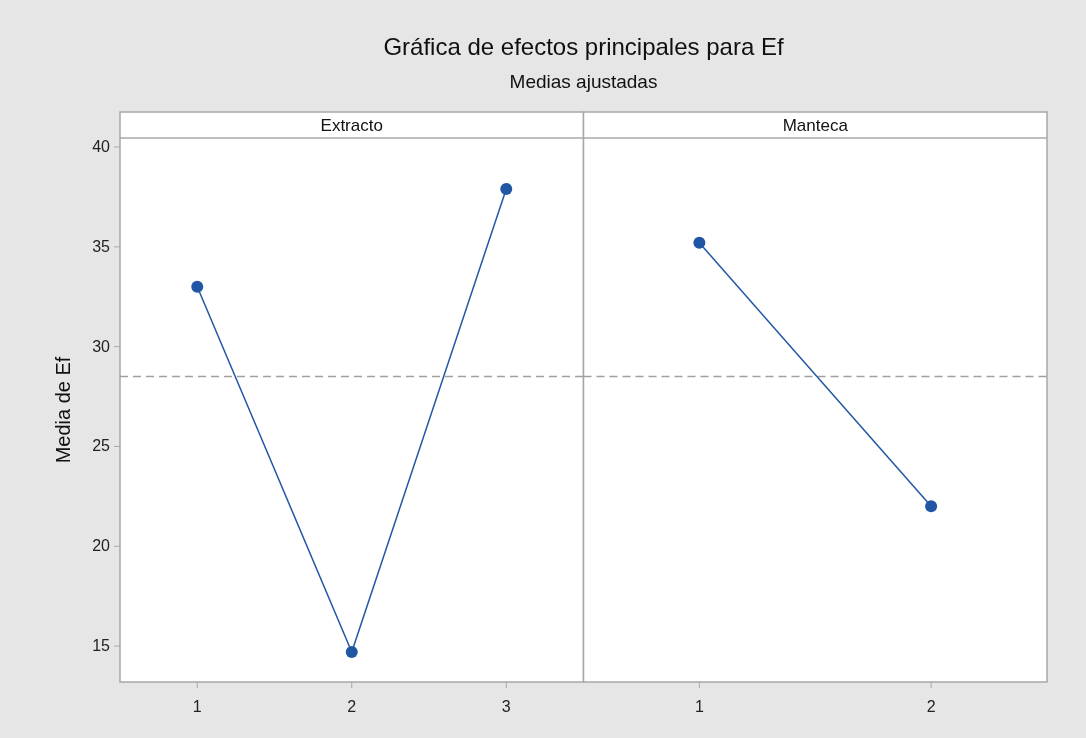 This screenshot has width=1086, height=738. Describe the element at coordinates (351, 125) in the screenshot. I see `x-axis-title: Extracto` at that location.